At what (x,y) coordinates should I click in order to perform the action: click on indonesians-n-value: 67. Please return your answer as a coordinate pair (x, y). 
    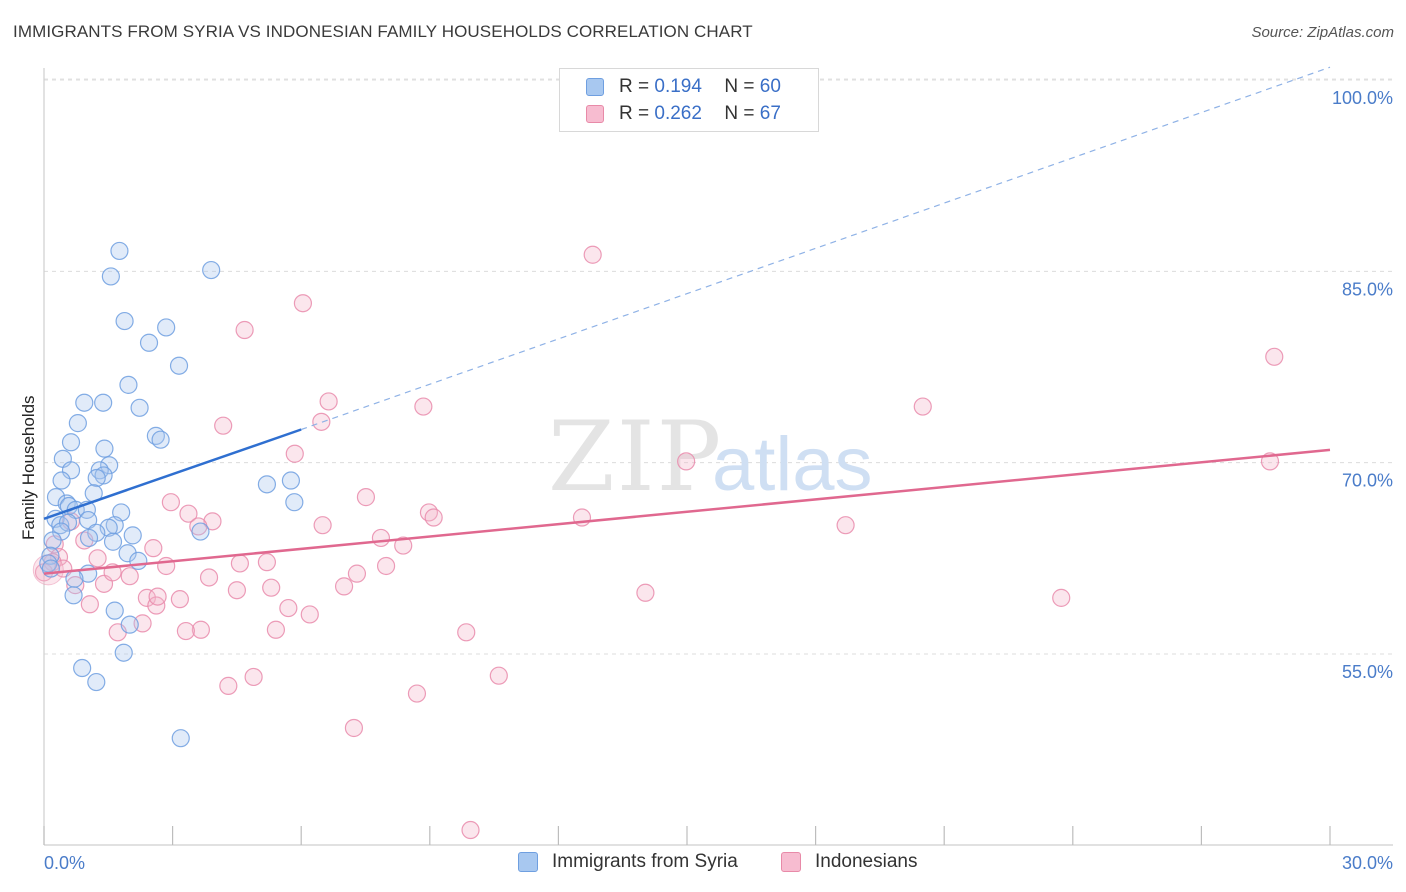
    Looking at the image, I should click on (770, 113).